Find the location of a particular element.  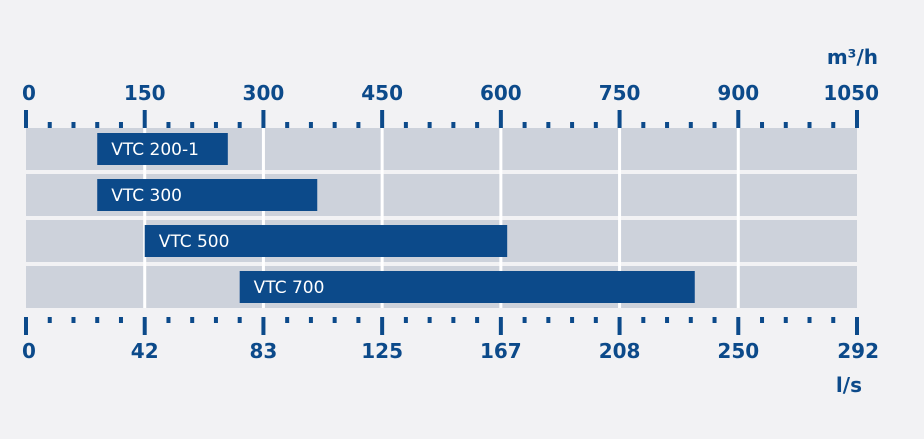

top-axis-unit: m³/h is located at coordinates (852, 57).